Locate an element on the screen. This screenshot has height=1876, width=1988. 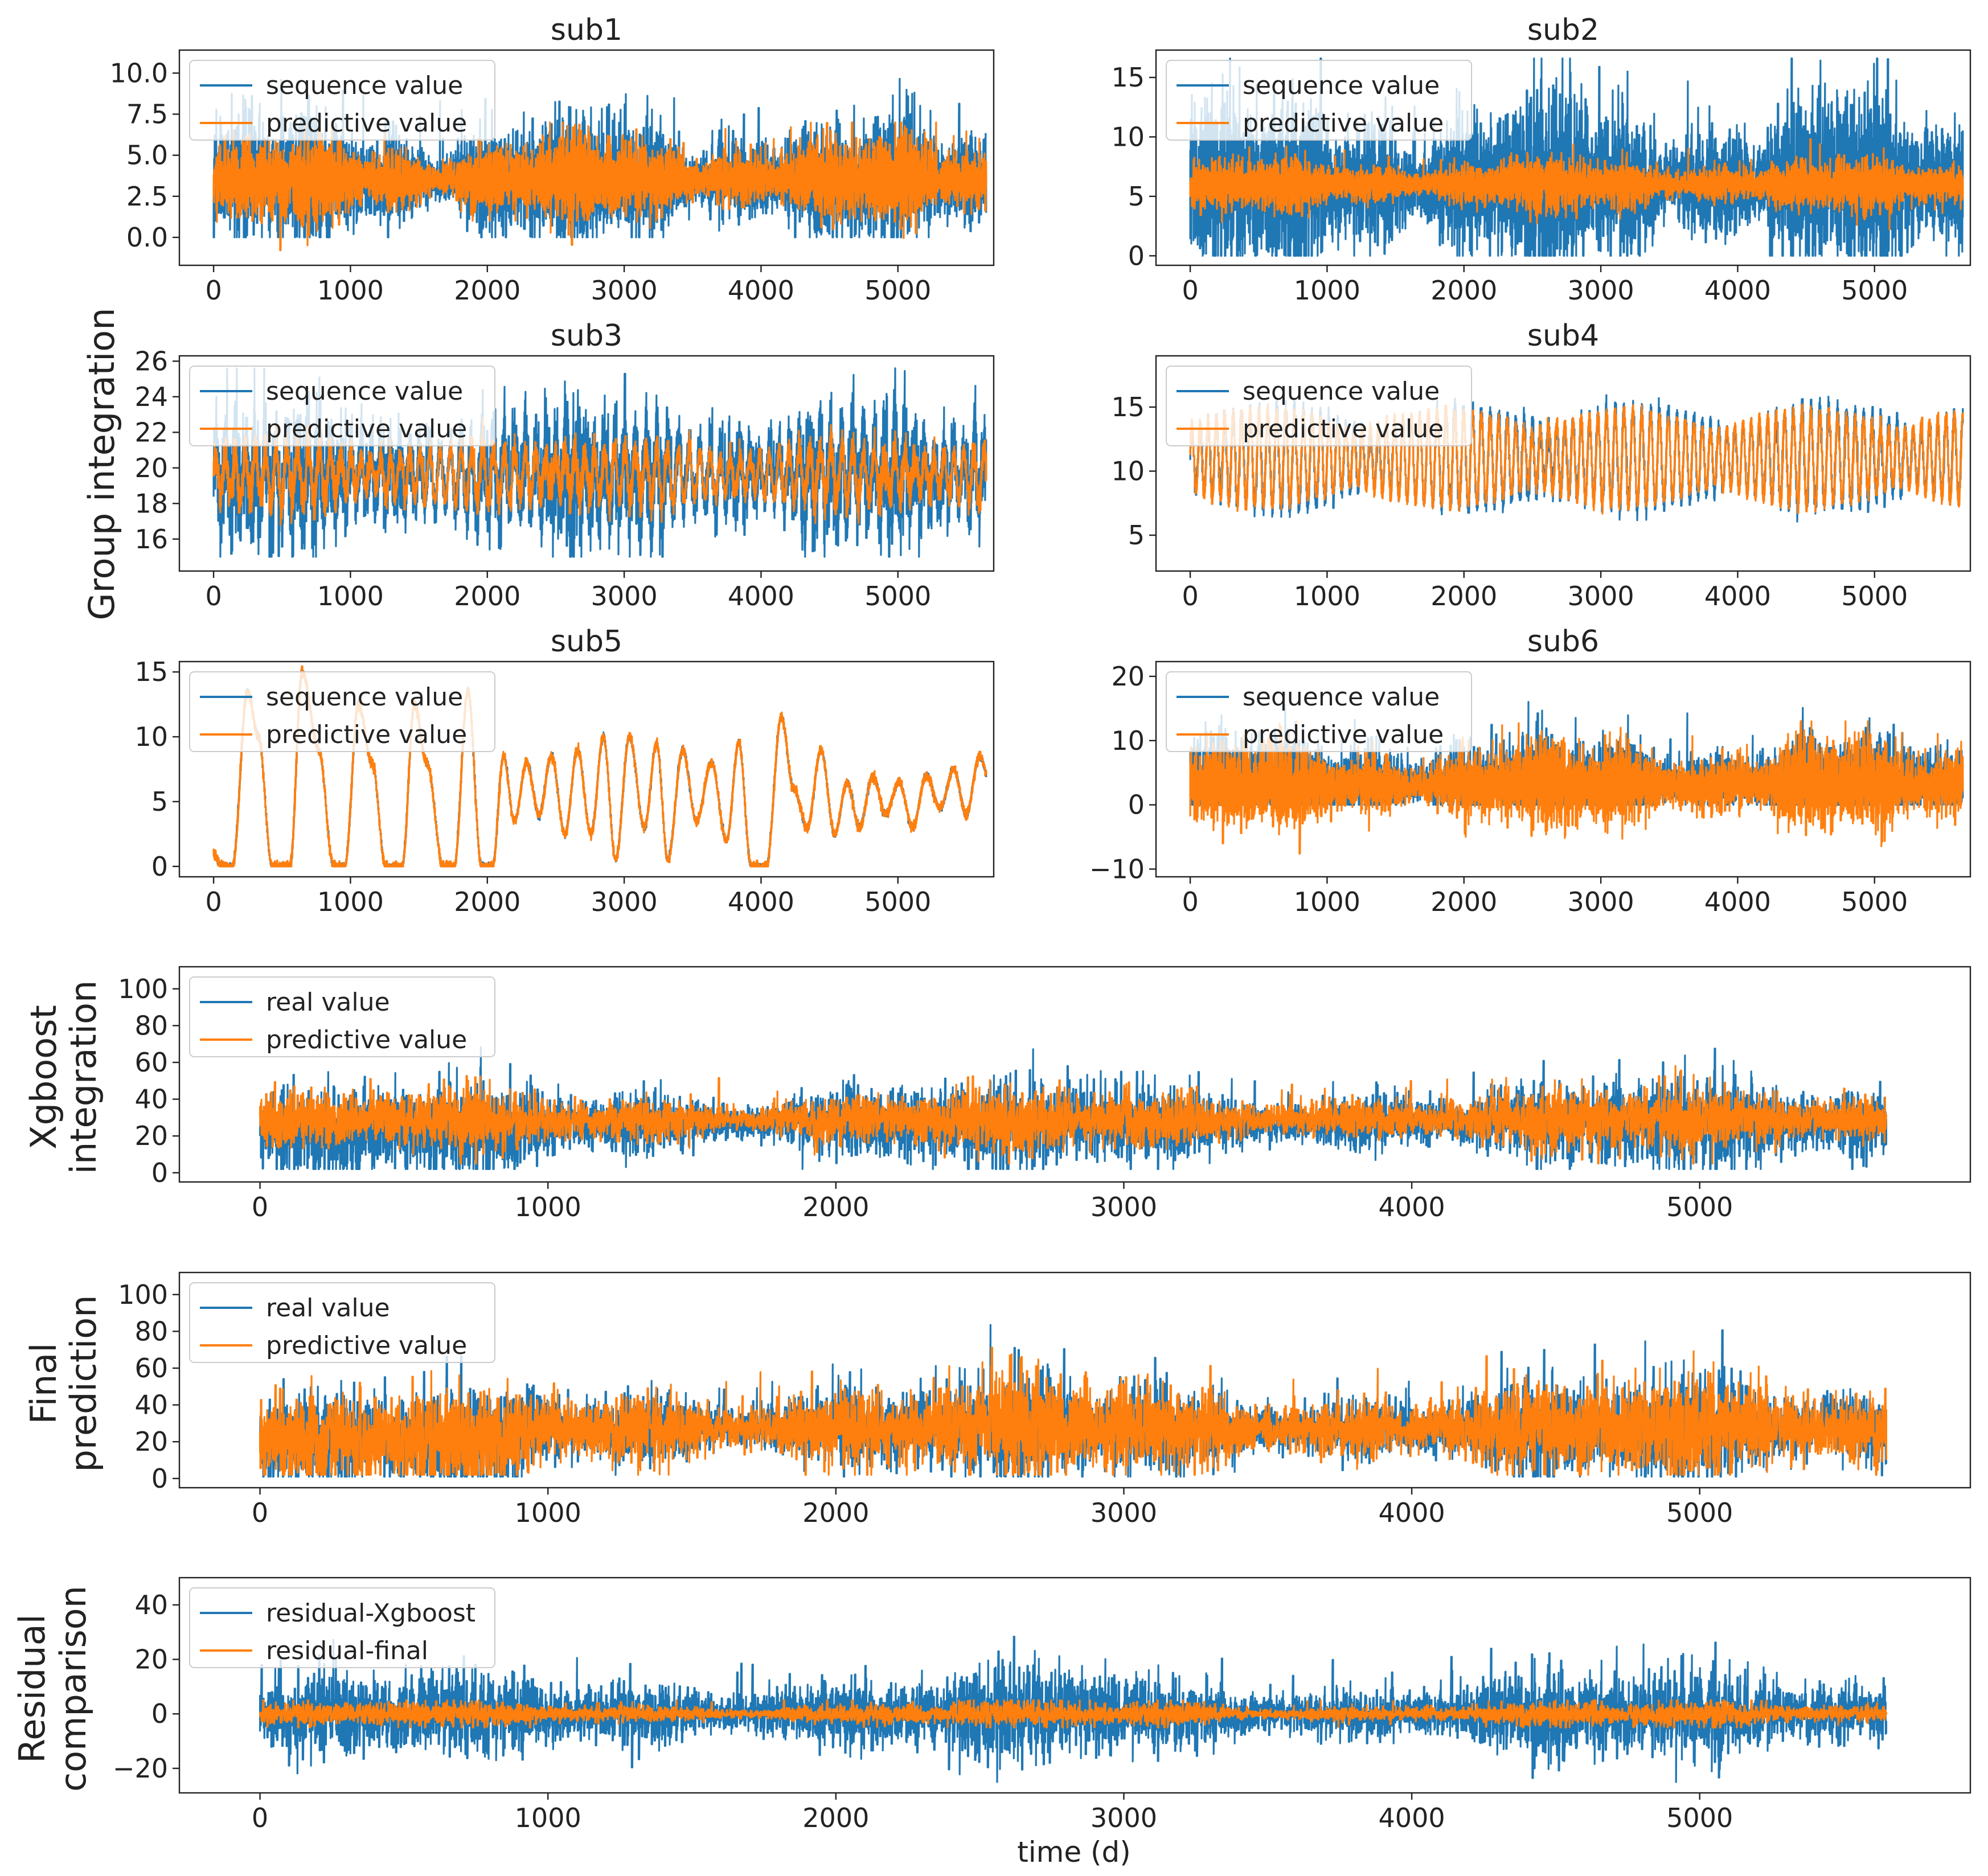
final-ylabel-line2: prediction is located at coordinates (83, 1383).